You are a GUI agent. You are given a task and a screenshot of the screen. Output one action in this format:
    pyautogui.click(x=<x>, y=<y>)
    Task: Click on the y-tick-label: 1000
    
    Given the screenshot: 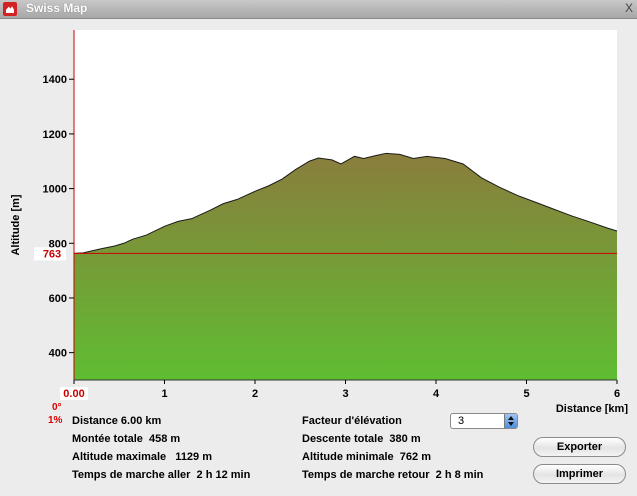 What is the action you would take?
    pyautogui.click(x=55, y=190)
    